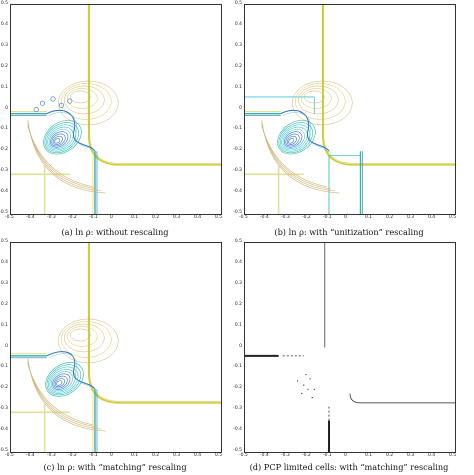 This screenshot has height=475, width=474. What do you see at coordinates (402, 398) in the screenshot?
I see `limited-cells-line` at bounding box center [402, 398].